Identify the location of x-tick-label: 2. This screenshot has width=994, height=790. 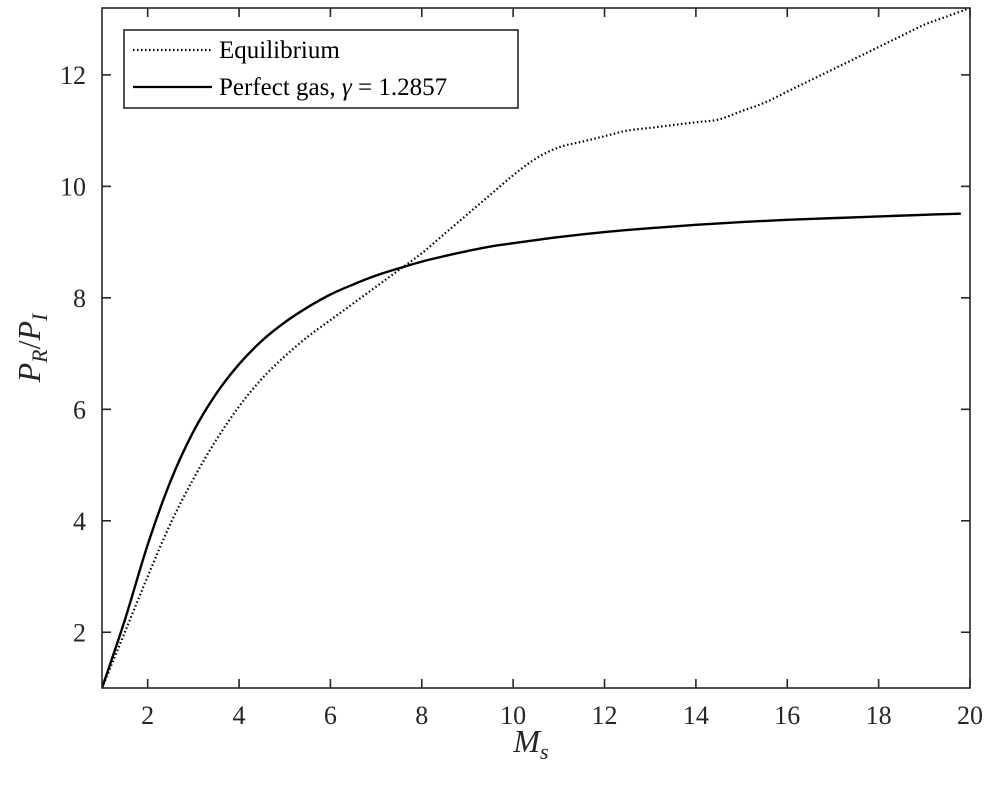
(147, 715).